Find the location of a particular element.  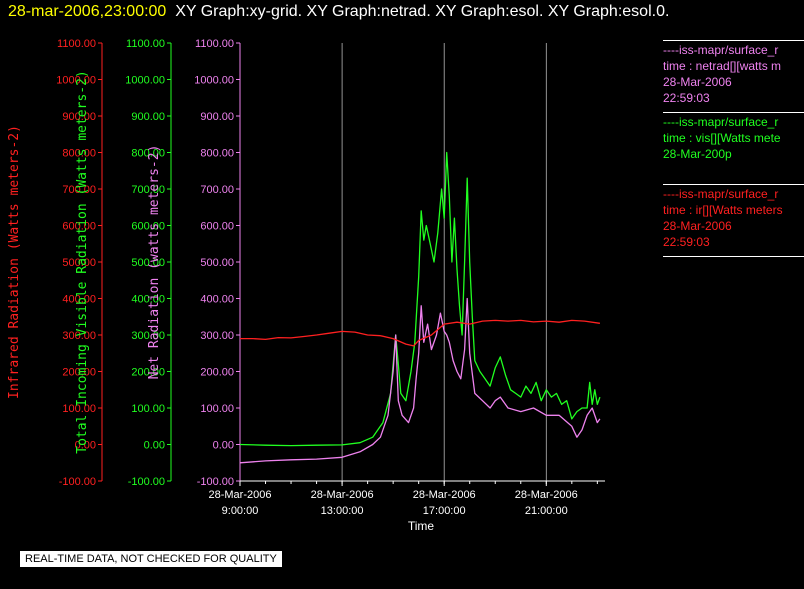

visible-tick-label: 800.00 is located at coordinates (148, 154).